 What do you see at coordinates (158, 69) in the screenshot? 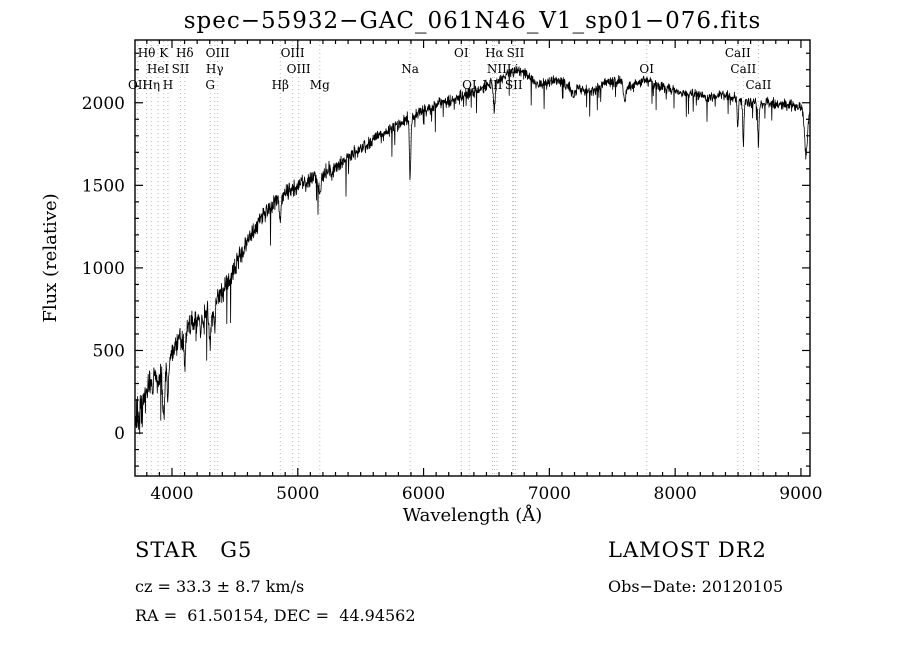
I see `spectral-line-label: HeI` at bounding box center [158, 69].